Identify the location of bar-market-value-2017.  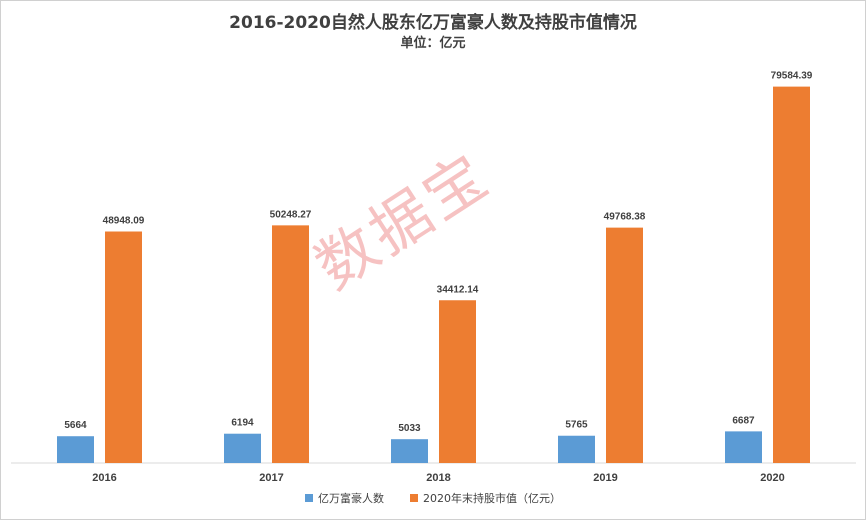
(290, 344).